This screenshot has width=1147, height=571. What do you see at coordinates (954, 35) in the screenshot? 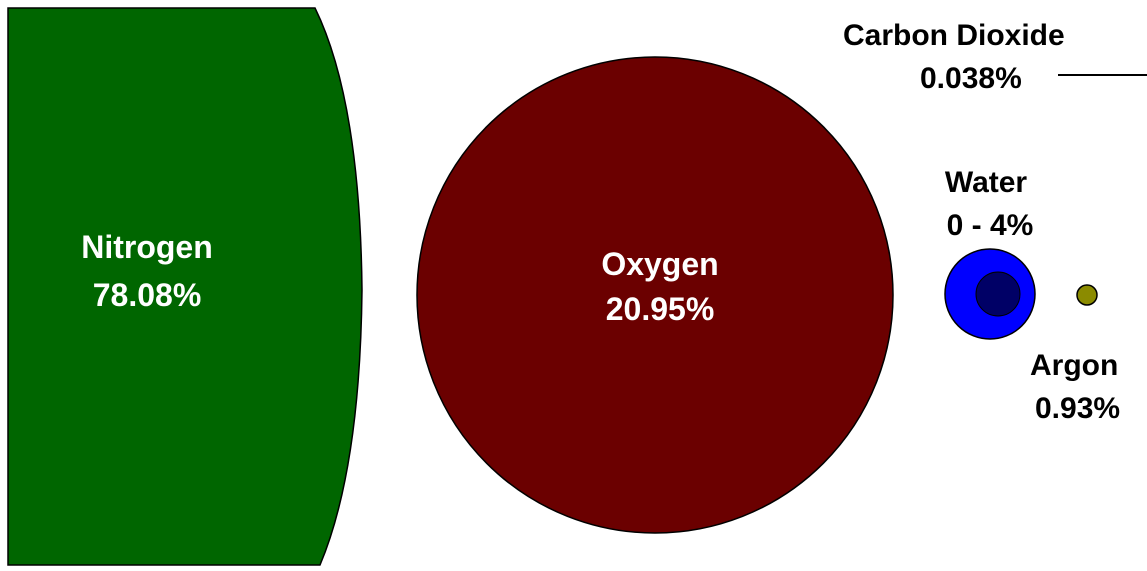
I see `carbon-dioxide-name: Carbon Dioxide` at bounding box center [954, 35].